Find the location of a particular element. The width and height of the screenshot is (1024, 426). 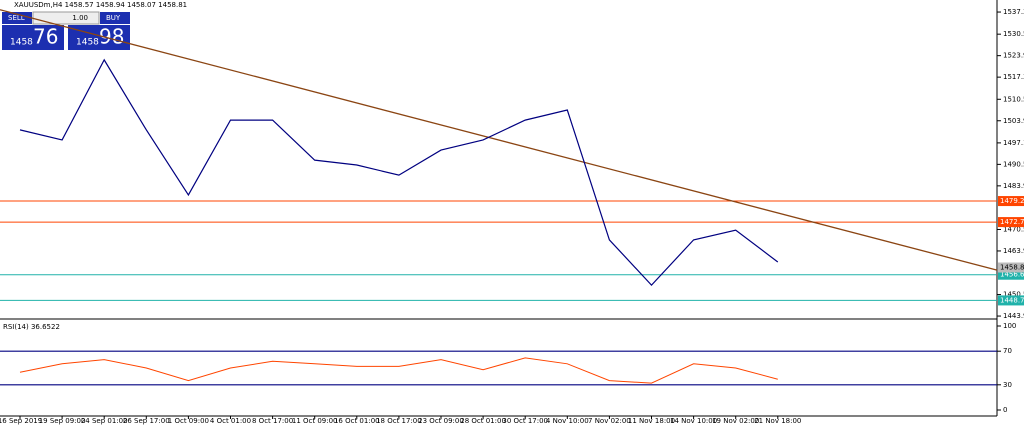

x-tick-label: 23 Oct 09:00 is located at coordinates (441, 421).